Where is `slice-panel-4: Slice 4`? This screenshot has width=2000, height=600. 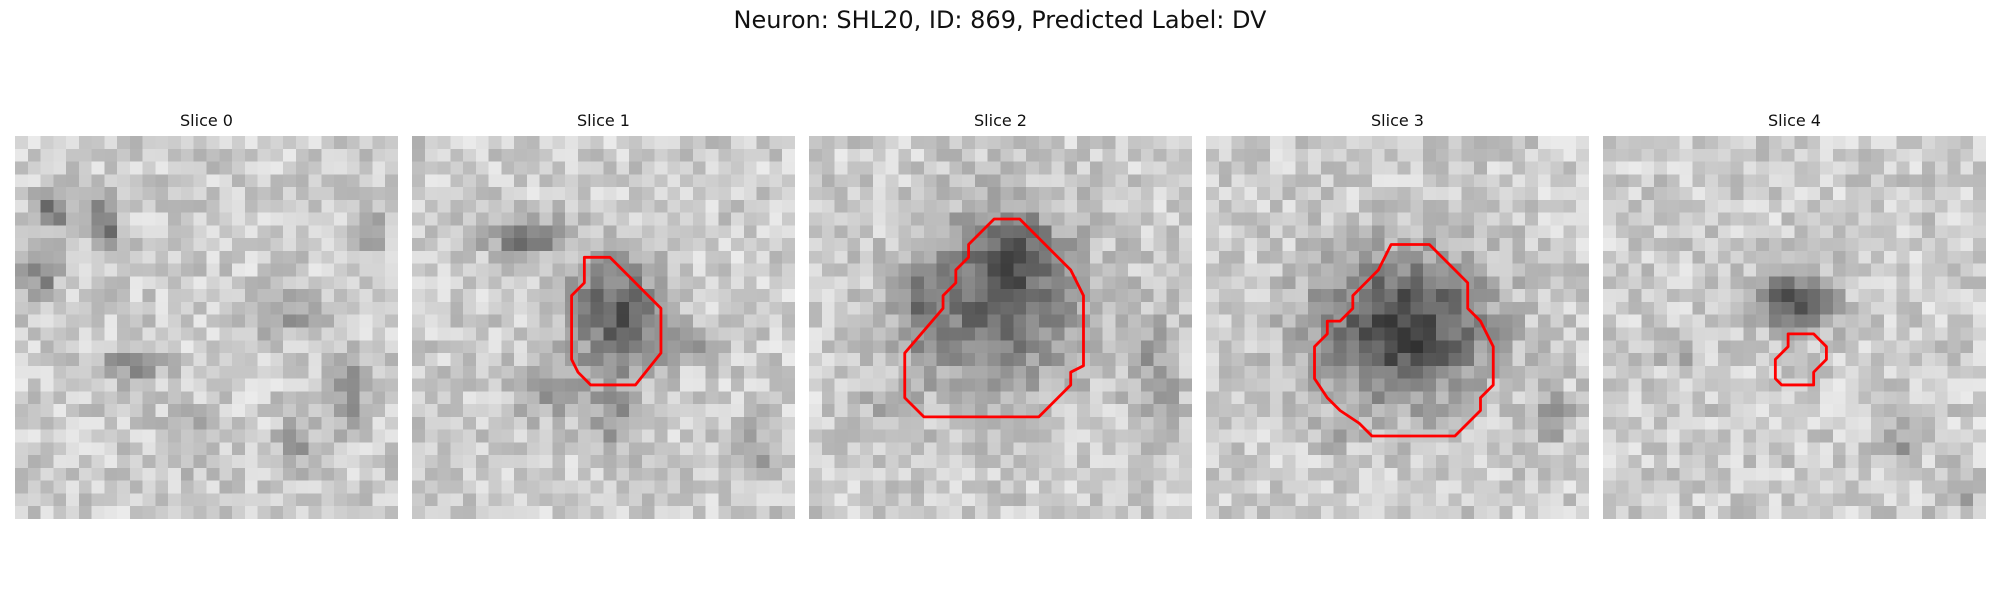 slice-panel-4: Slice 4 is located at coordinates (1794, 314).